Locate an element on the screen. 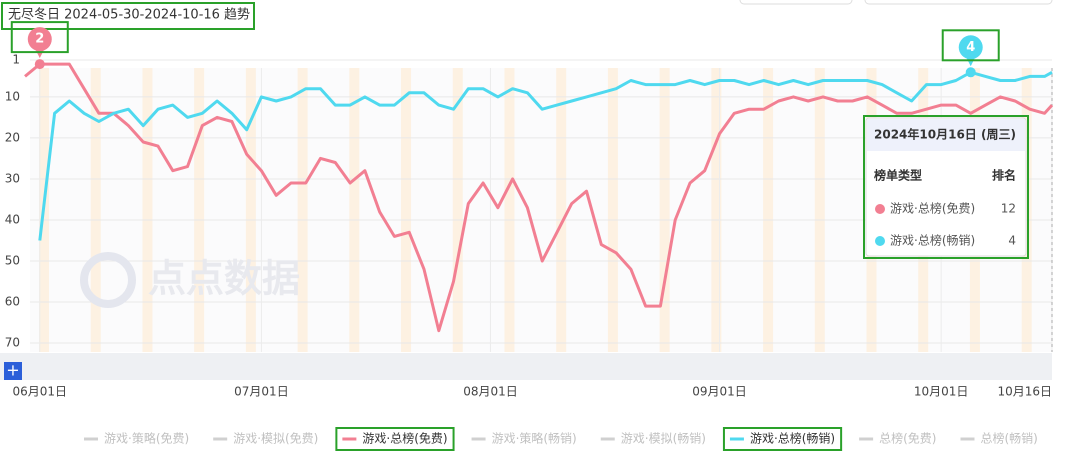 Image resolution: width=1080 pixels, height=466 pixels. tooltip-name: 游戏·总榜(畅销) is located at coordinates (932, 240).